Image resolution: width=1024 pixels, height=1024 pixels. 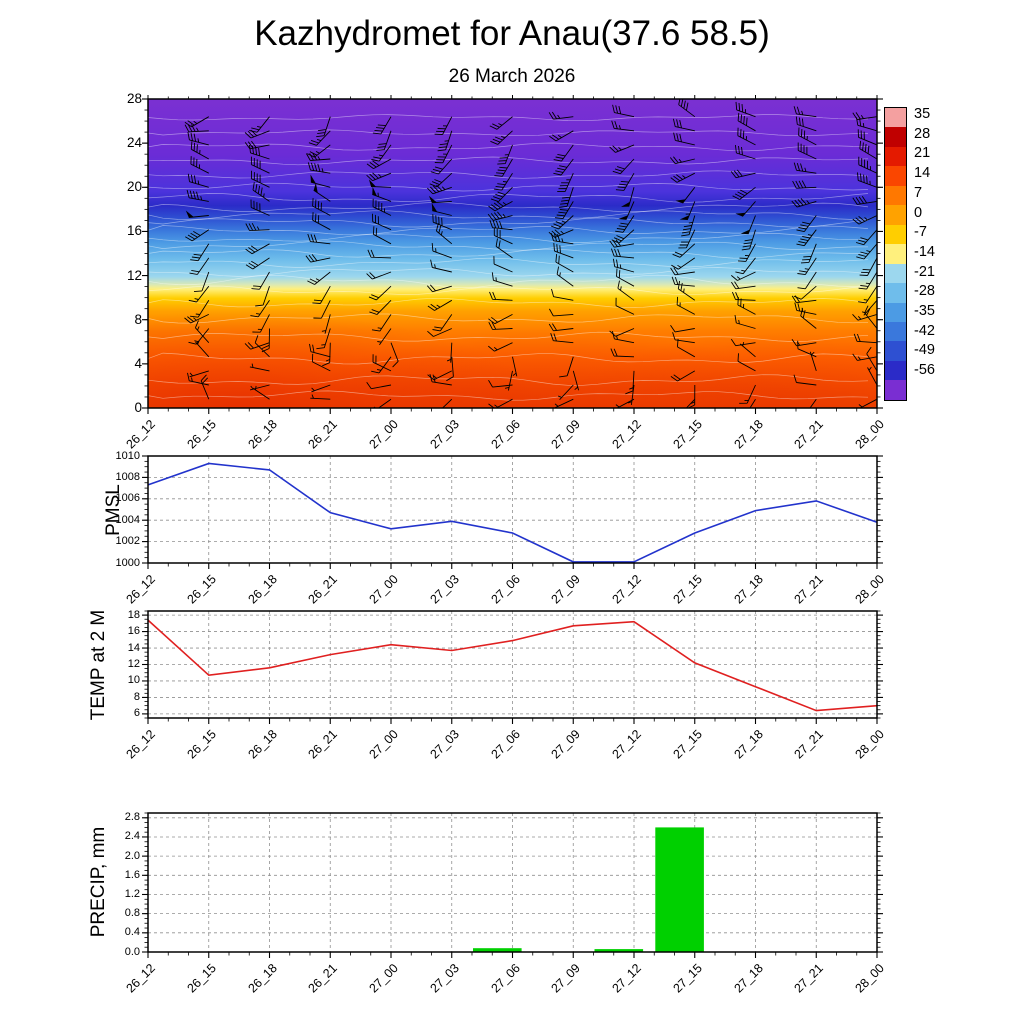 I want to click on temp-chart, so click(x=512, y=667).